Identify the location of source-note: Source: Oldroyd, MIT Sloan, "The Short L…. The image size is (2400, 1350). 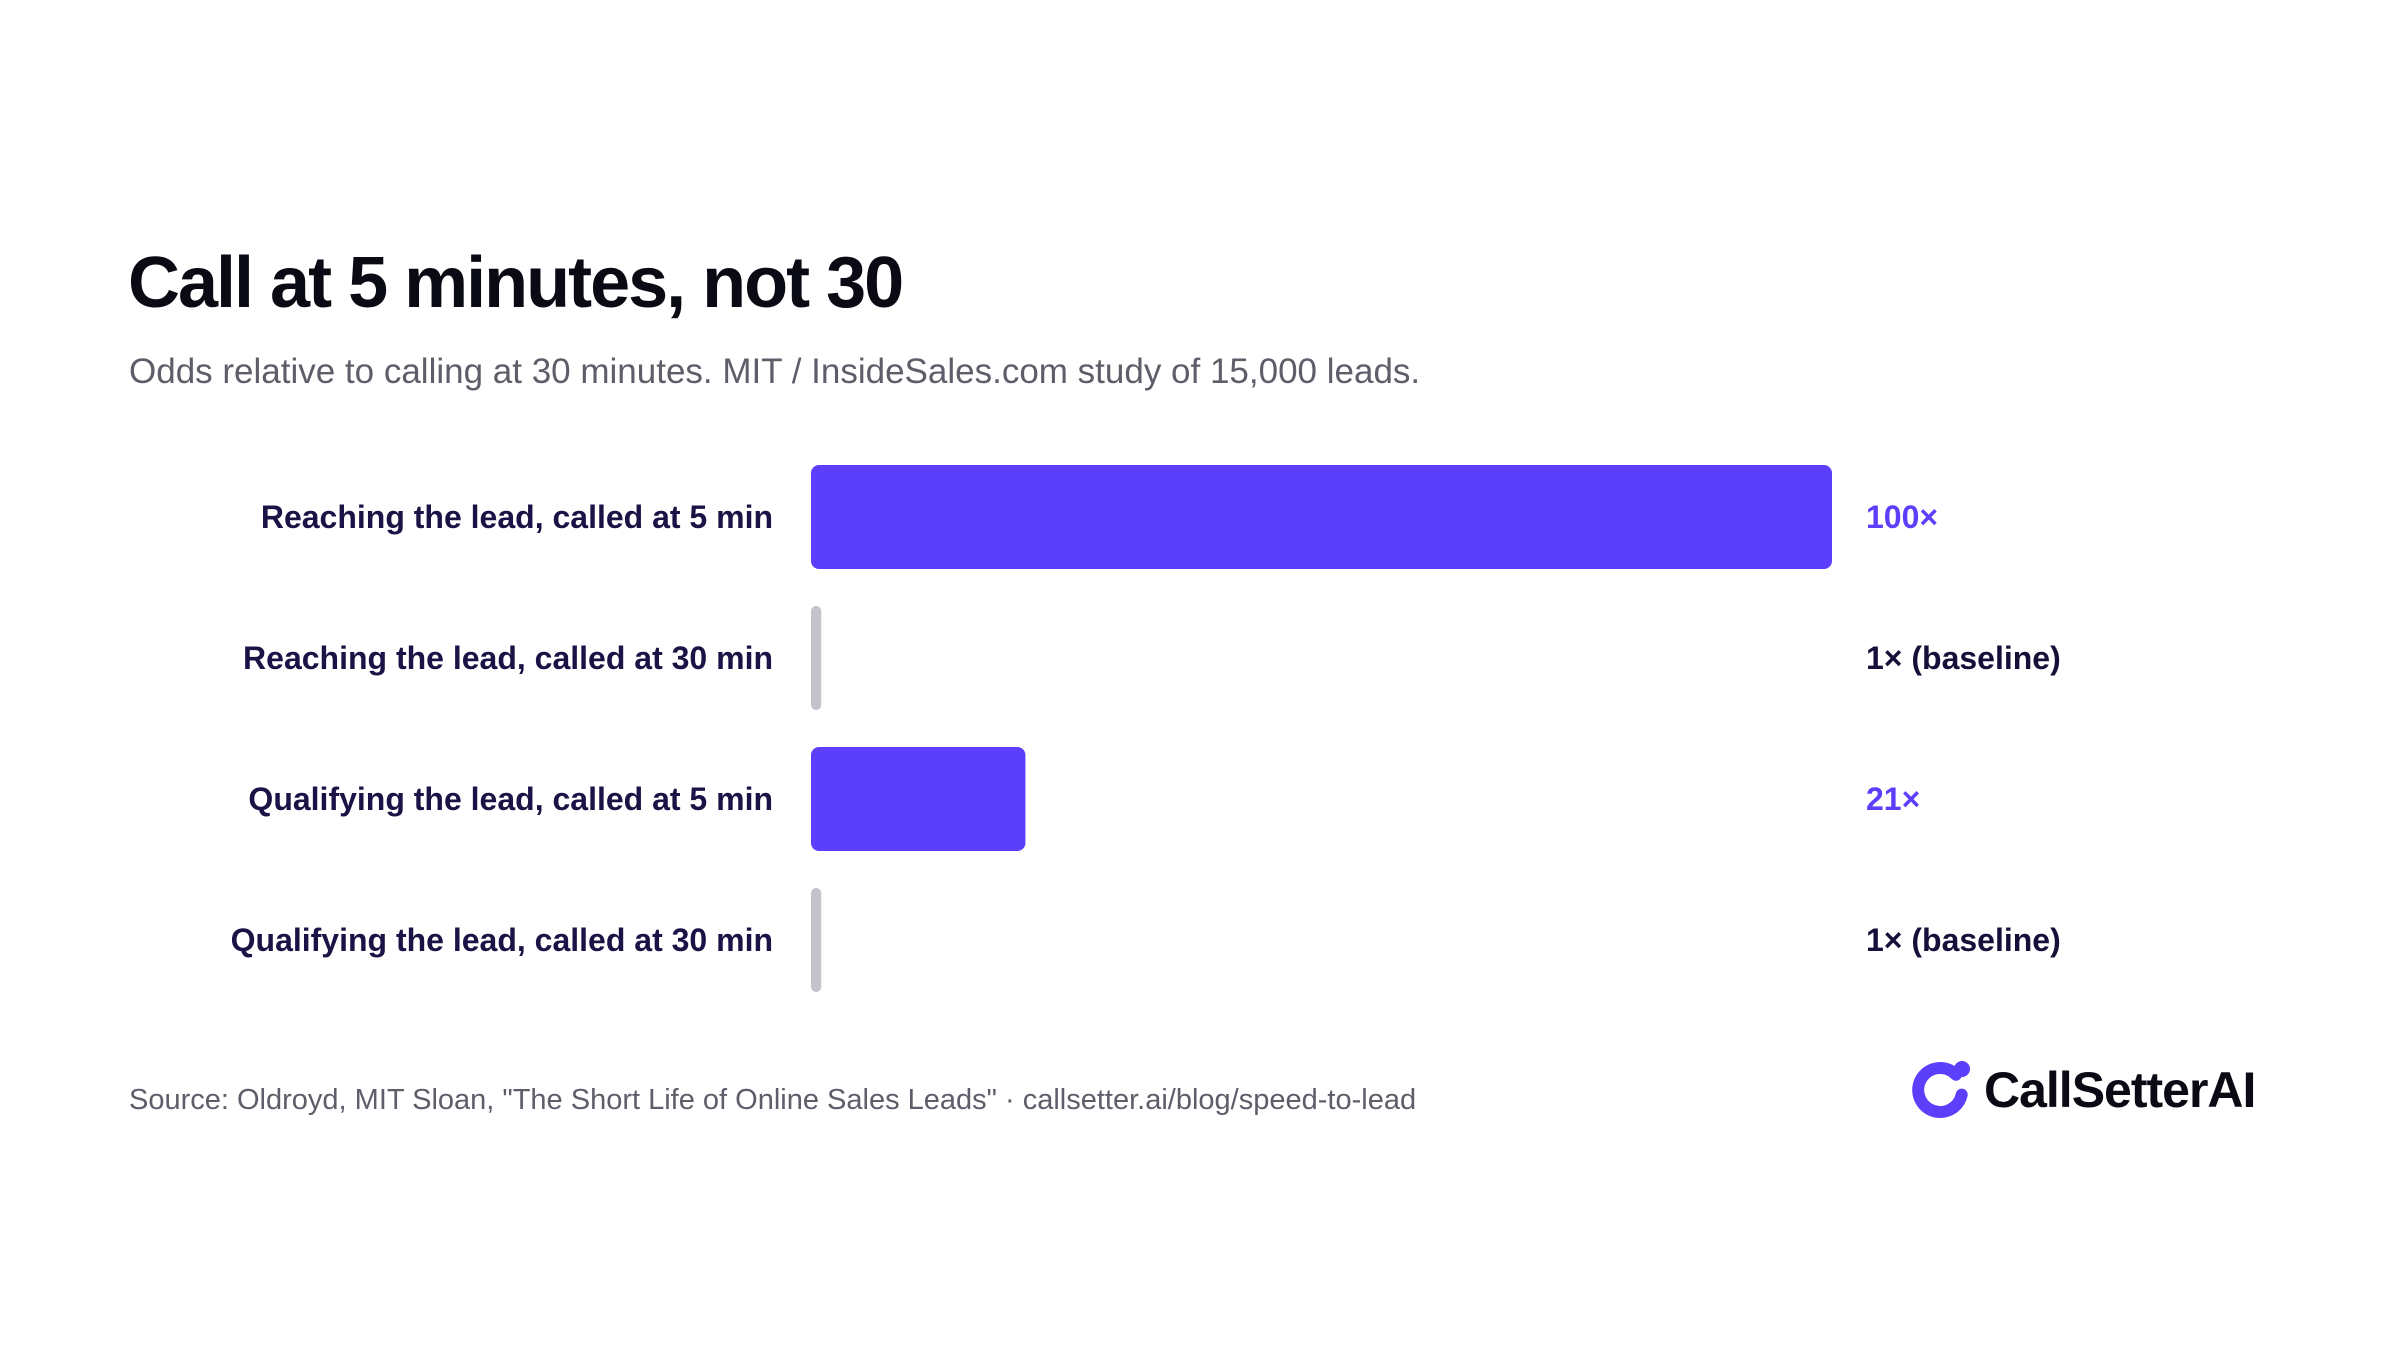
(773, 1100).